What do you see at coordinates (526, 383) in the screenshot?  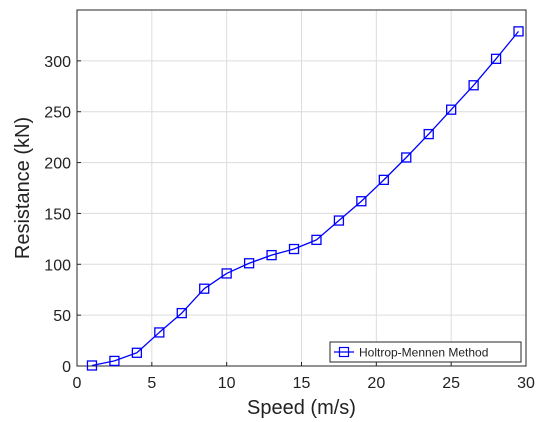 I see `x-tick-label: 30` at bounding box center [526, 383].